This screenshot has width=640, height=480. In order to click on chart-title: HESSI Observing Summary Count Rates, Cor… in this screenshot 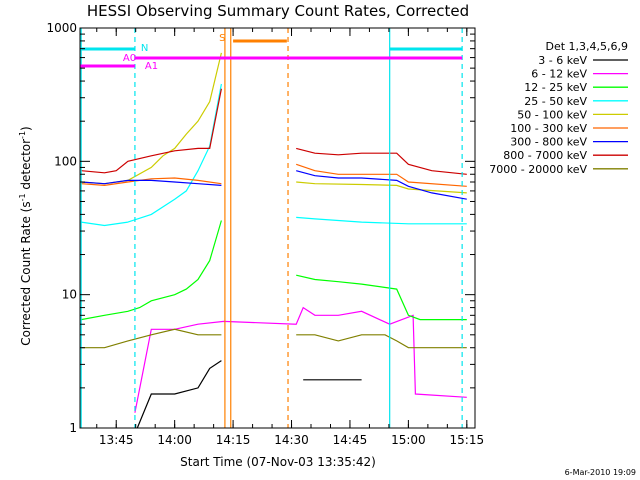, I will do `click(278, 11)`.